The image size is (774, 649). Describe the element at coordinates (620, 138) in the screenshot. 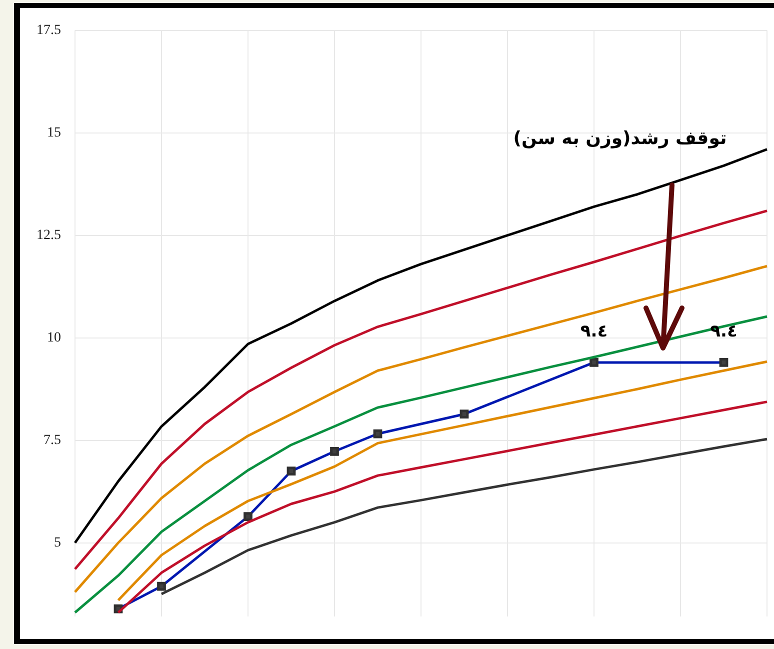

I see `annotation: توقف رشد(وزن به سن)` at that location.